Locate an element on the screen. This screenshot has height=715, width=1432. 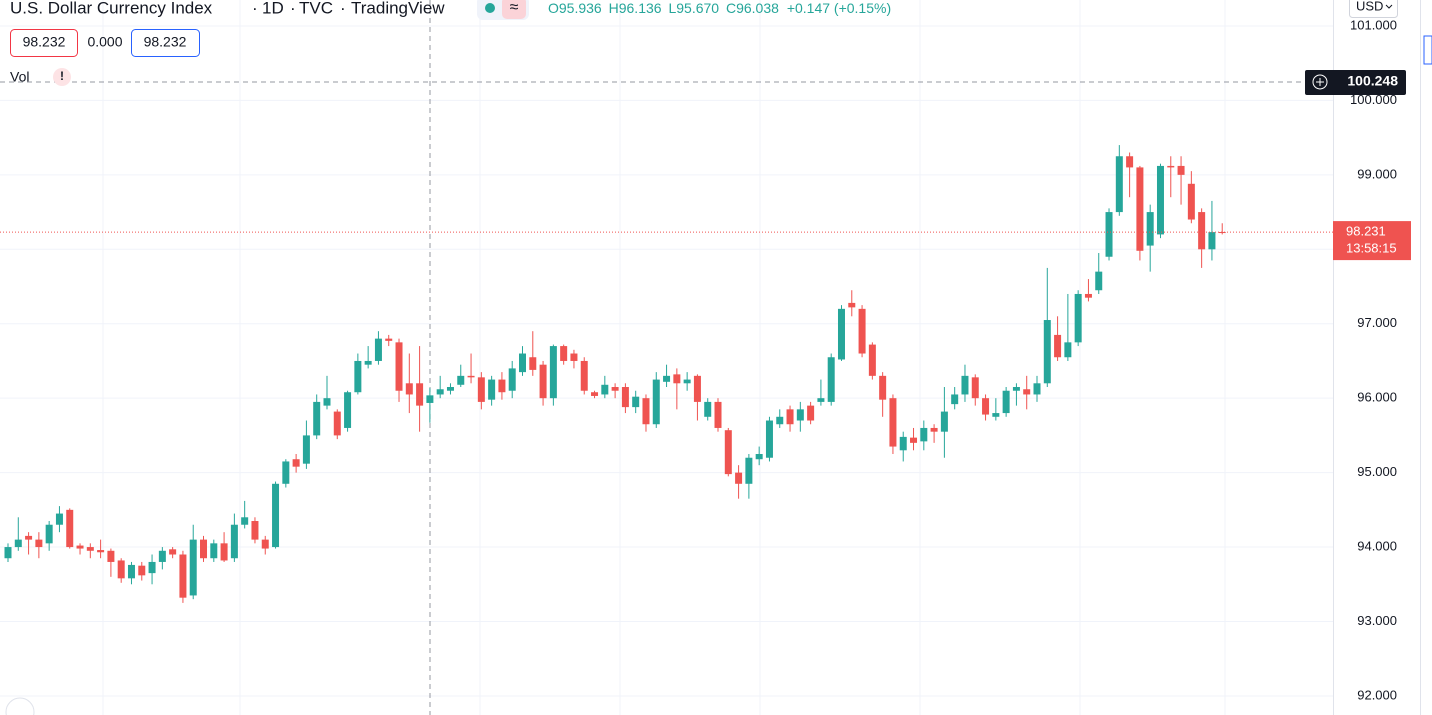
last-price-label: 98.231 is located at coordinates (1366, 231).